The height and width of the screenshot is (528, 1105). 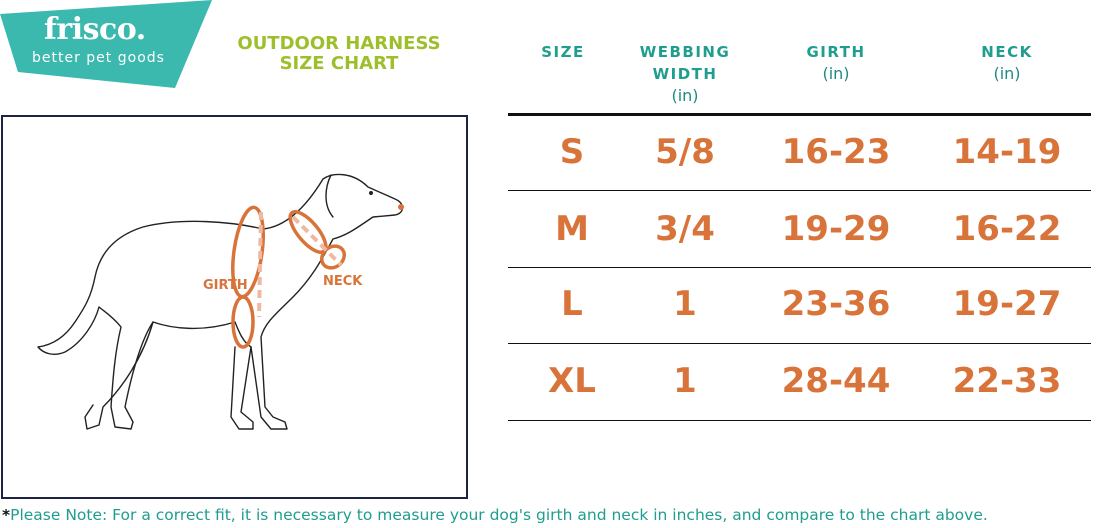 I want to click on header-neck: NECK (in), so click(x=1007, y=63).